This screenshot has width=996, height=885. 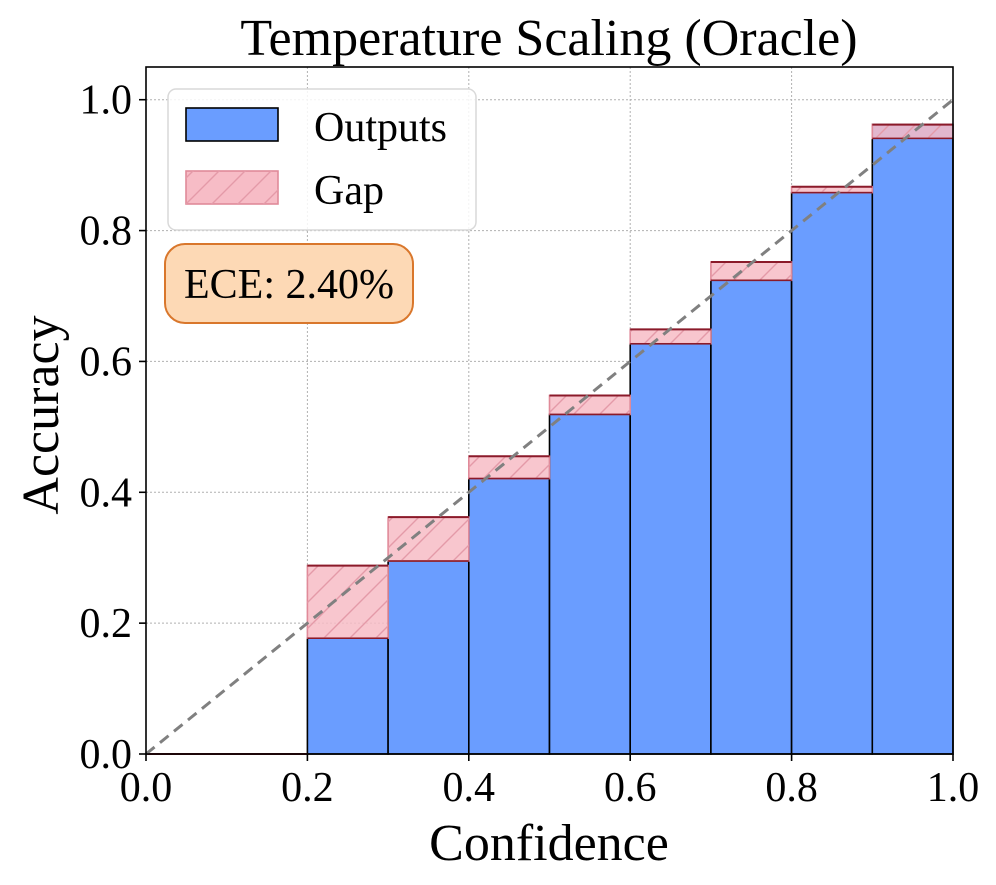 What do you see at coordinates (791, 788) in the screenshot?
I see `x-tick-label-4: 0.8` at bounding box center [791, 788].